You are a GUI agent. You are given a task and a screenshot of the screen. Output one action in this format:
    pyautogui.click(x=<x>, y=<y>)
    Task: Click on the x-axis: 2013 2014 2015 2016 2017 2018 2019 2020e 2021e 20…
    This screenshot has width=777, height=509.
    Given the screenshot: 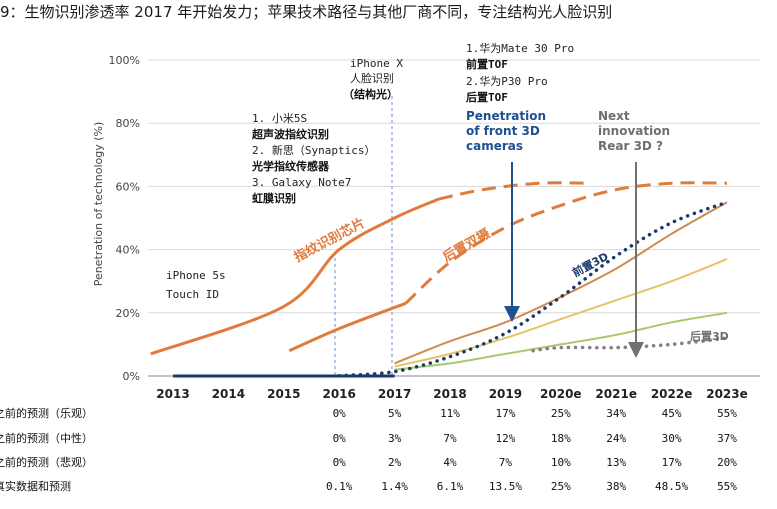 What is the action you would take?
    pyautogui.click(x=451, y=394)
    